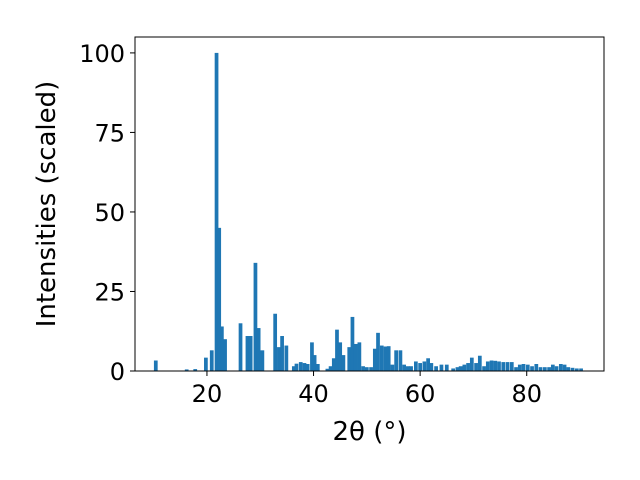 The image size is (640, 480). What do you see at coordinates (420, 394) in the screenshot?
I see `x-tick-label: 60` at bounding box center [420, 394].